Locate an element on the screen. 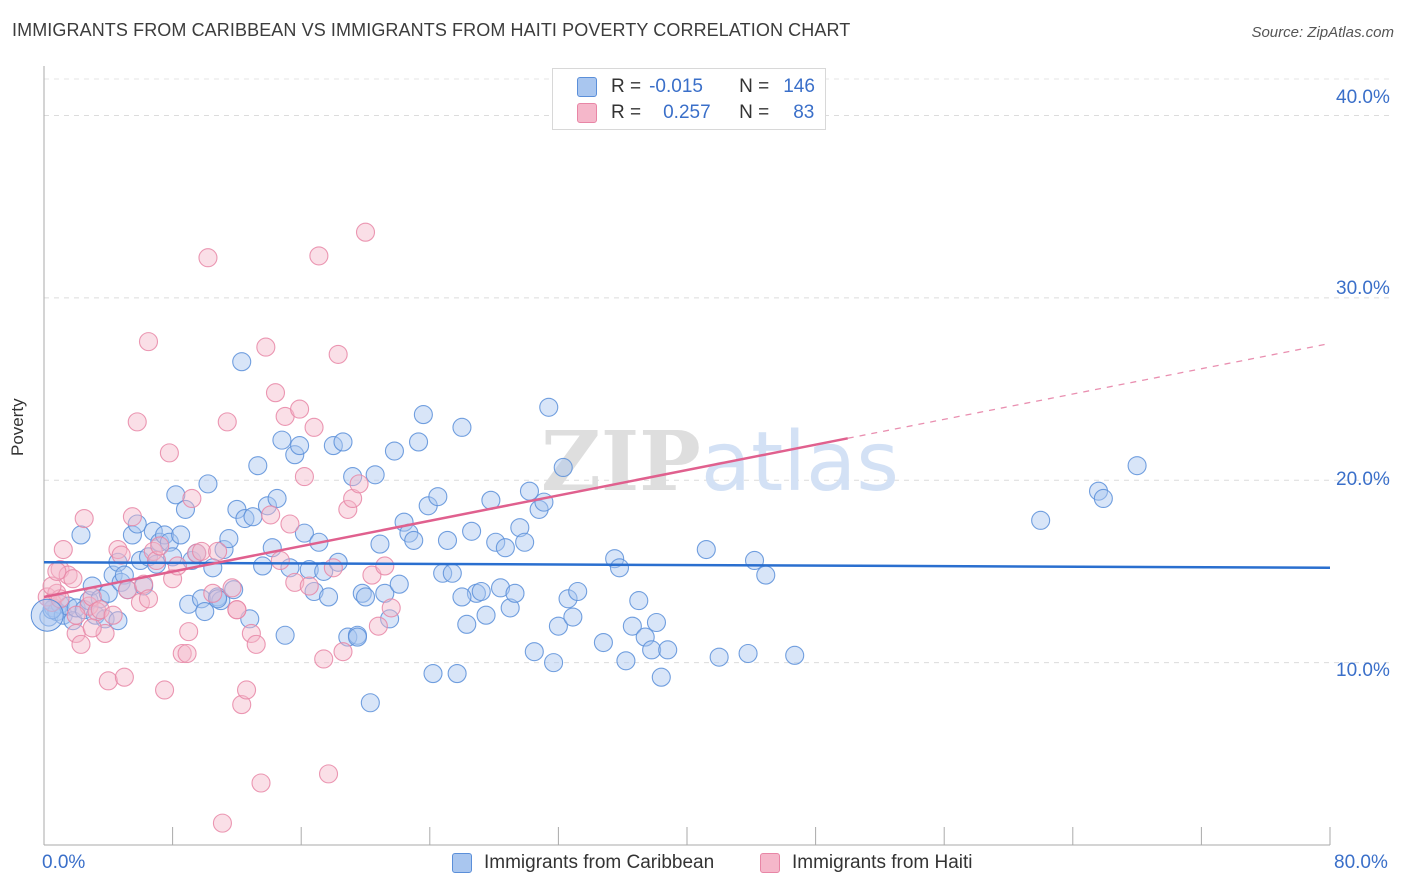 This screenshot has width=1406, height=892. trend-line-extension-haiti is located at coordinates (1089, 390).